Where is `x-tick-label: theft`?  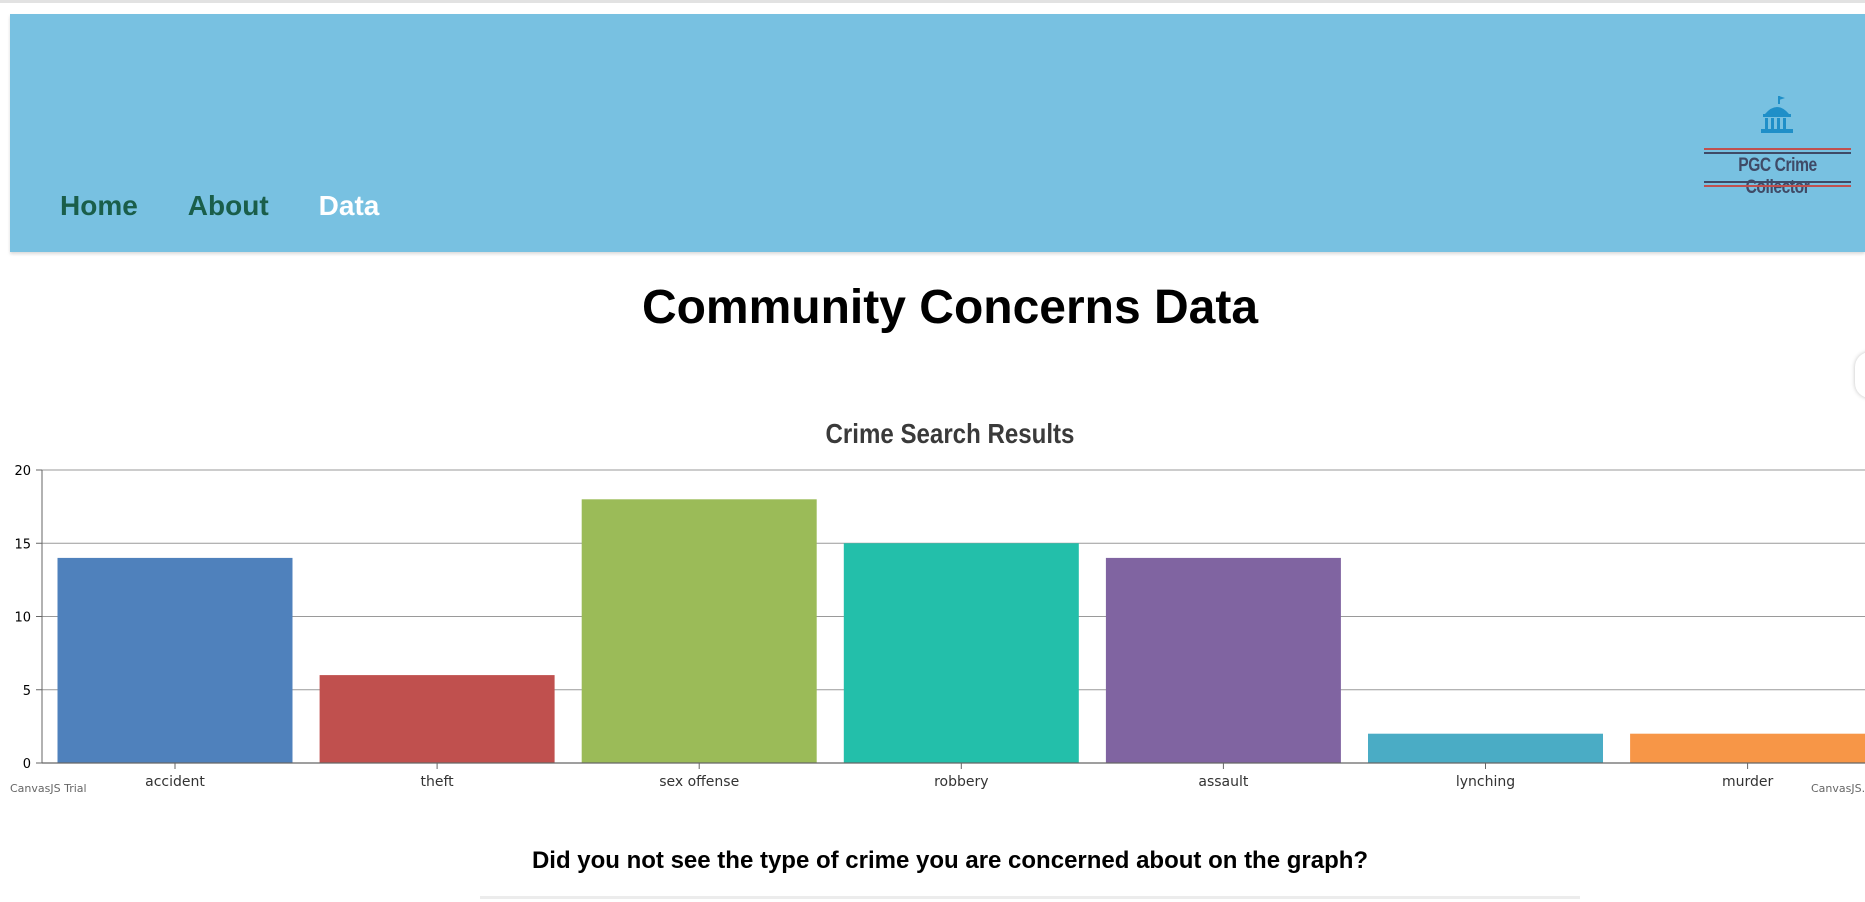 x-tick-label: theft is located at coordinates (438, 782).